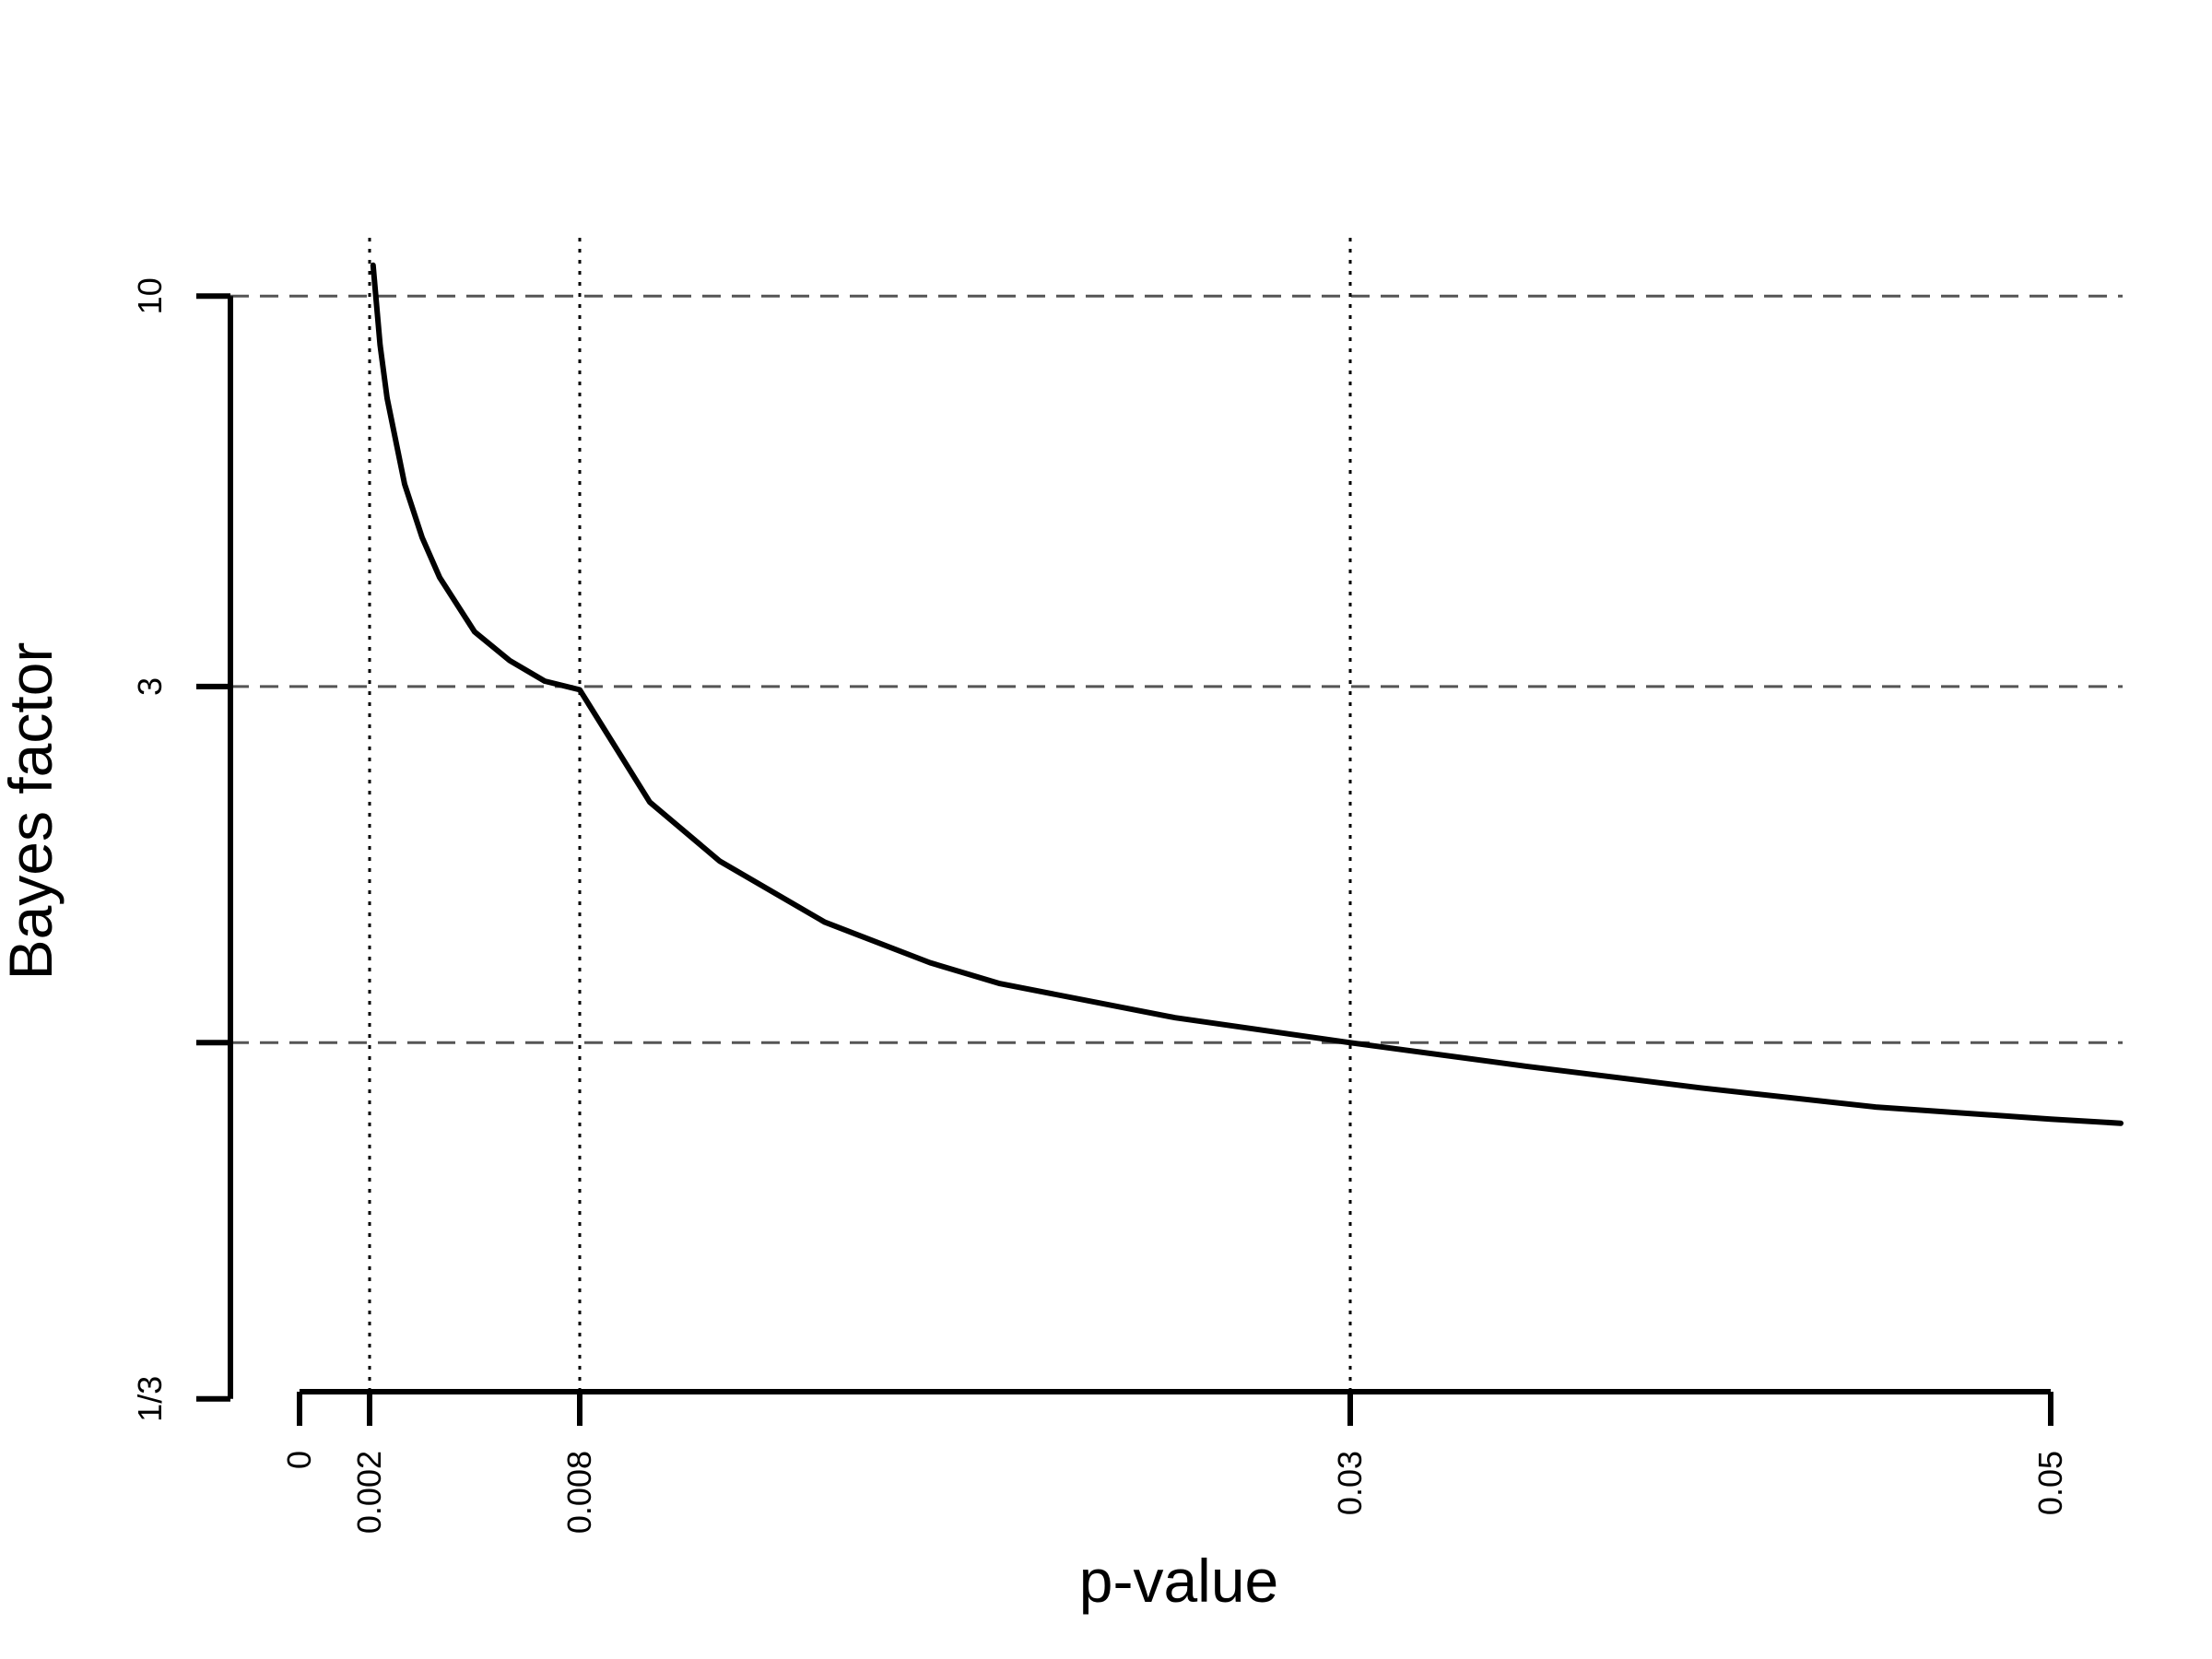  Describe the element at coordinates (2050, 1483) in the screenshot. I see `x-tick-label-4: 0.05` at that location.